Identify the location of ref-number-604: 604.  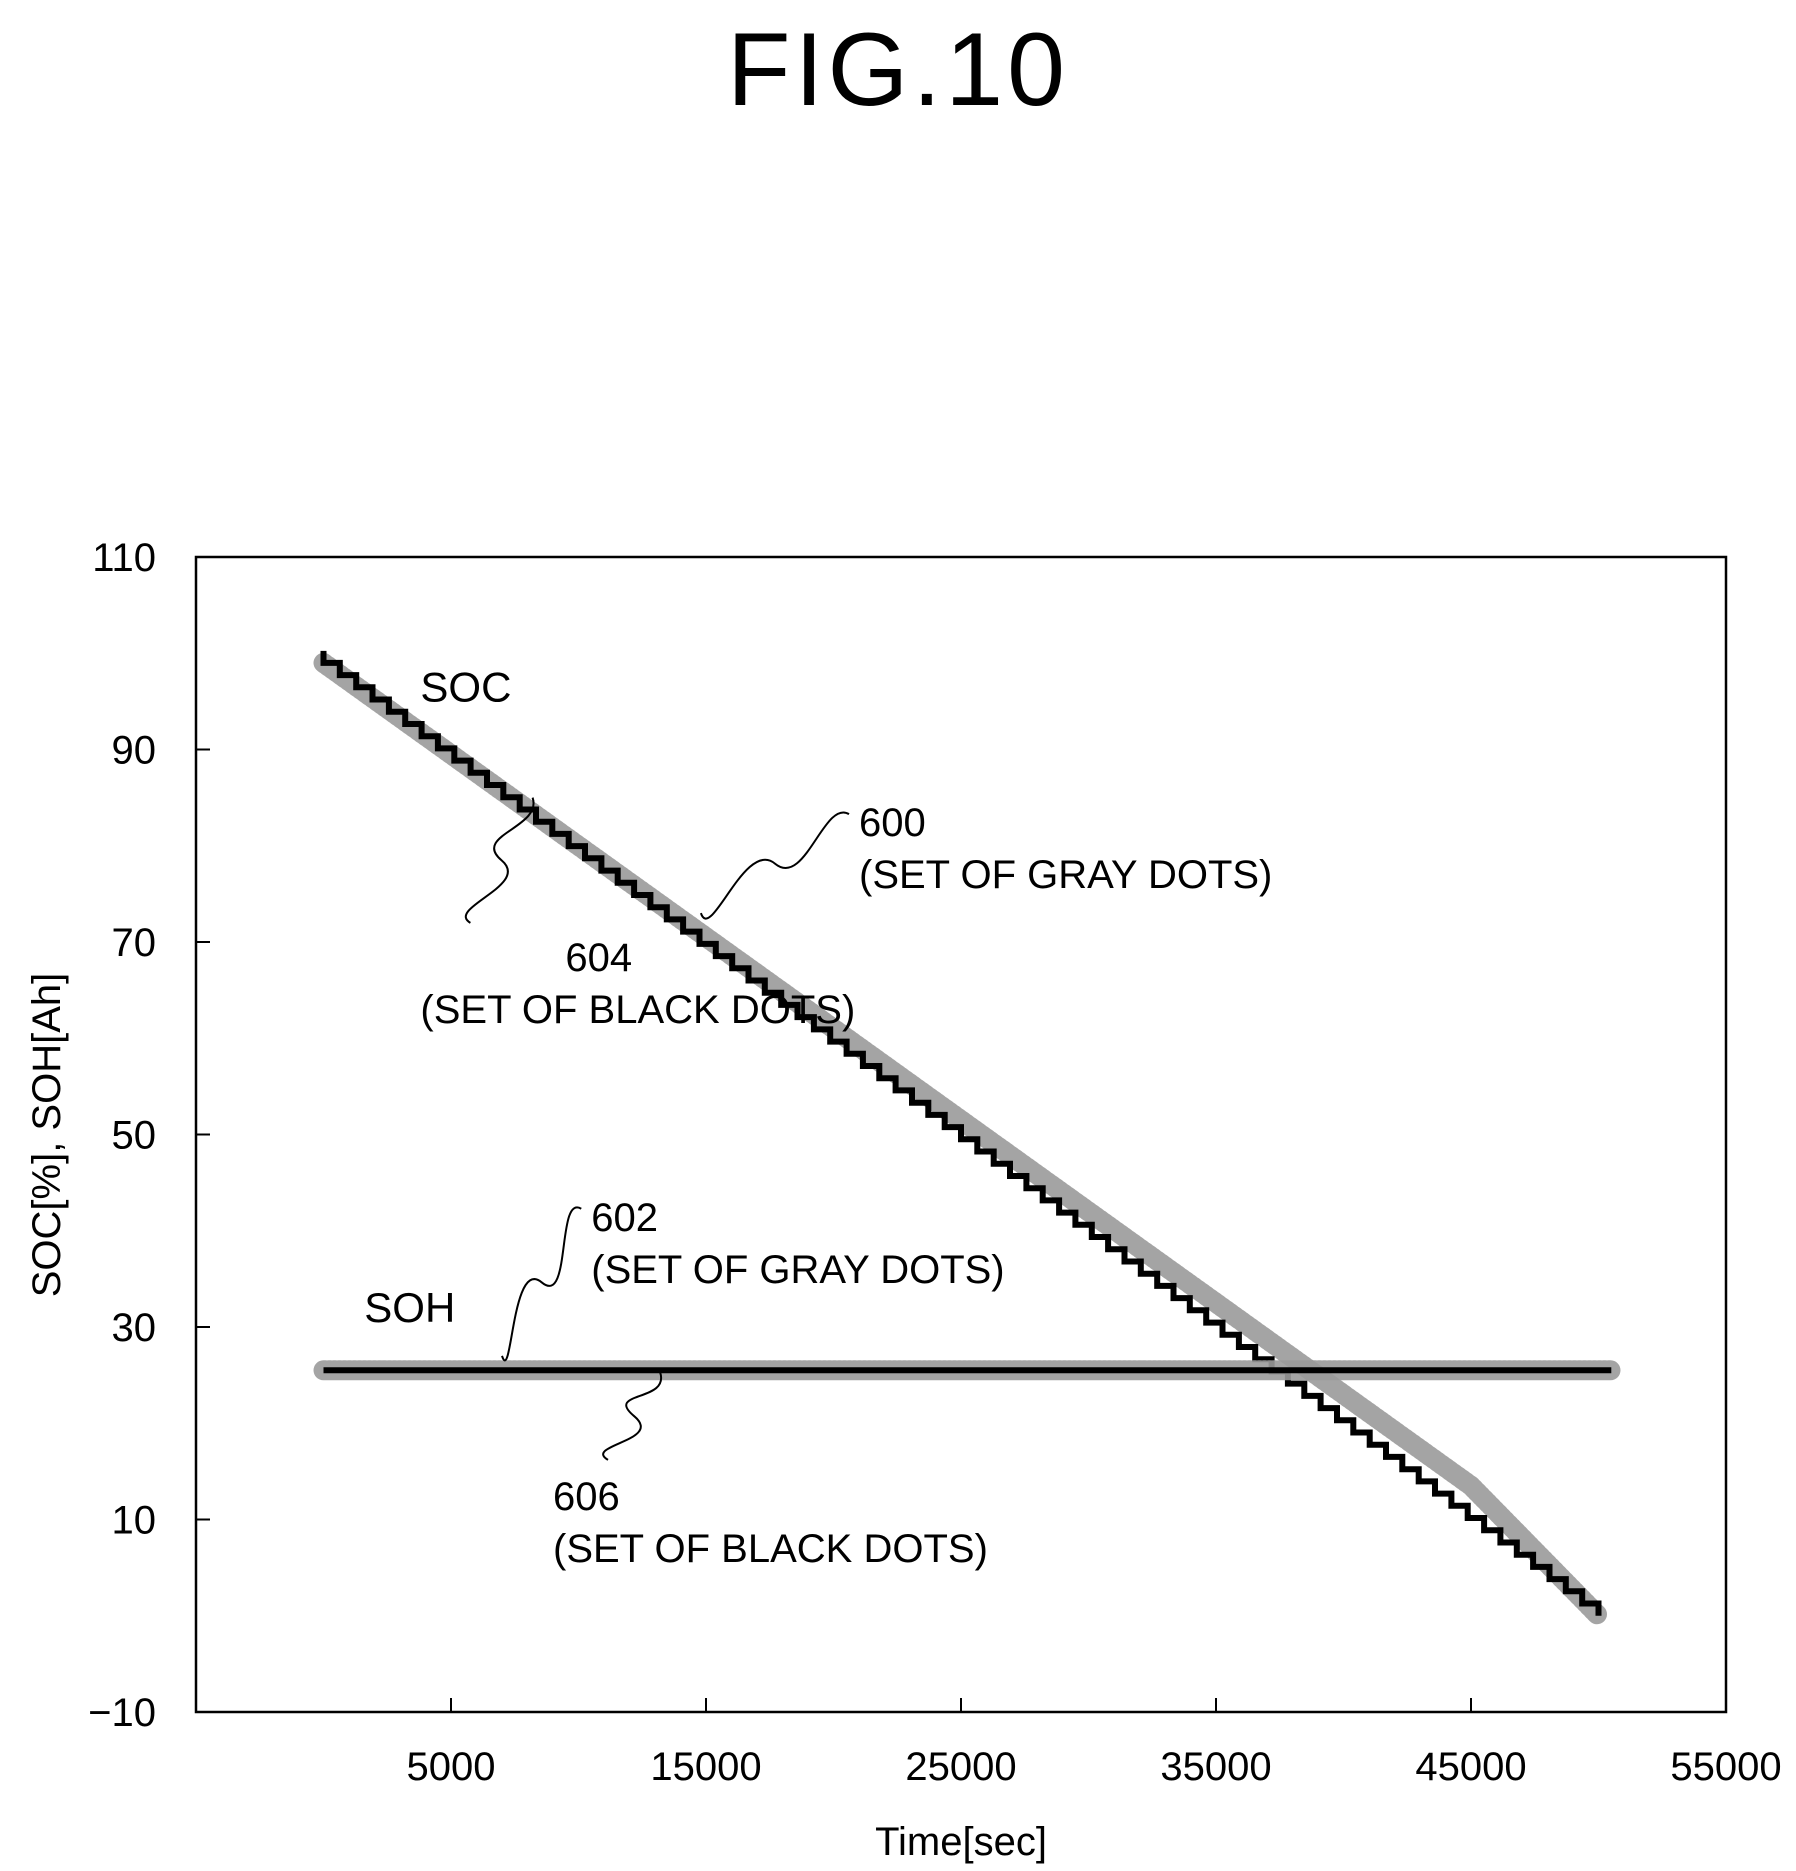
(598, 958).